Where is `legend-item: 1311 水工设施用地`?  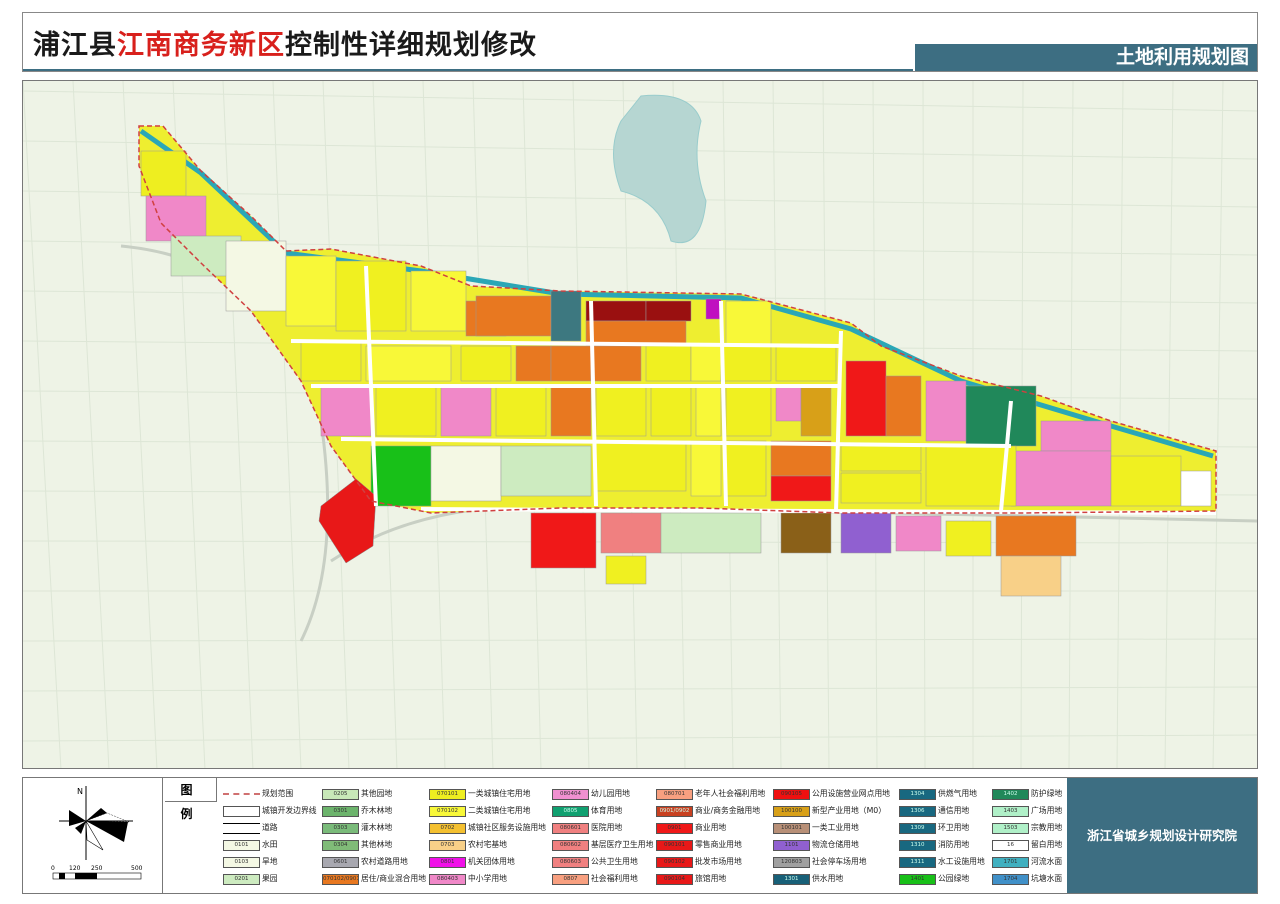 legend-item: 1311 水工设施用地 is located at coordinates (942, 862).